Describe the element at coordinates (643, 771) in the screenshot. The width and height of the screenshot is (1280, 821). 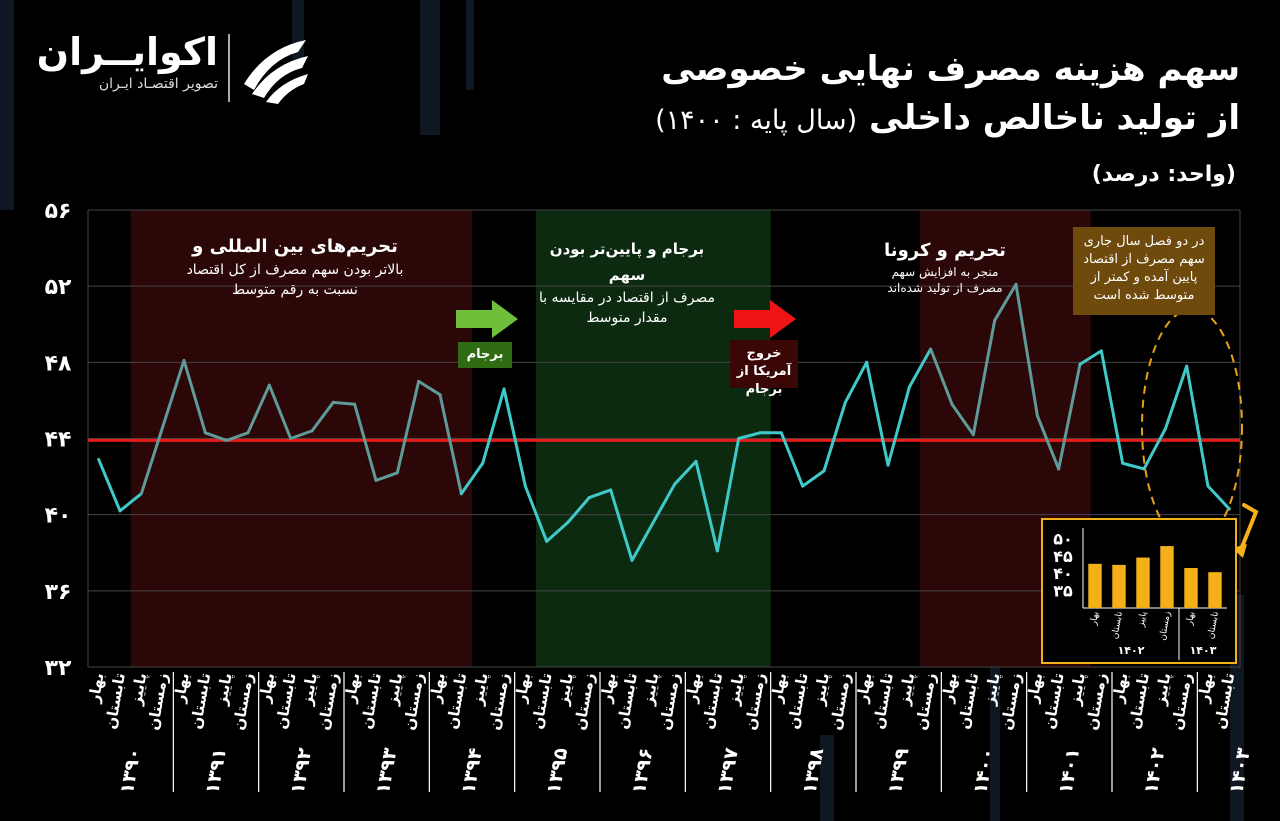
I see `year-label: ۱۳۹۶` at that location.